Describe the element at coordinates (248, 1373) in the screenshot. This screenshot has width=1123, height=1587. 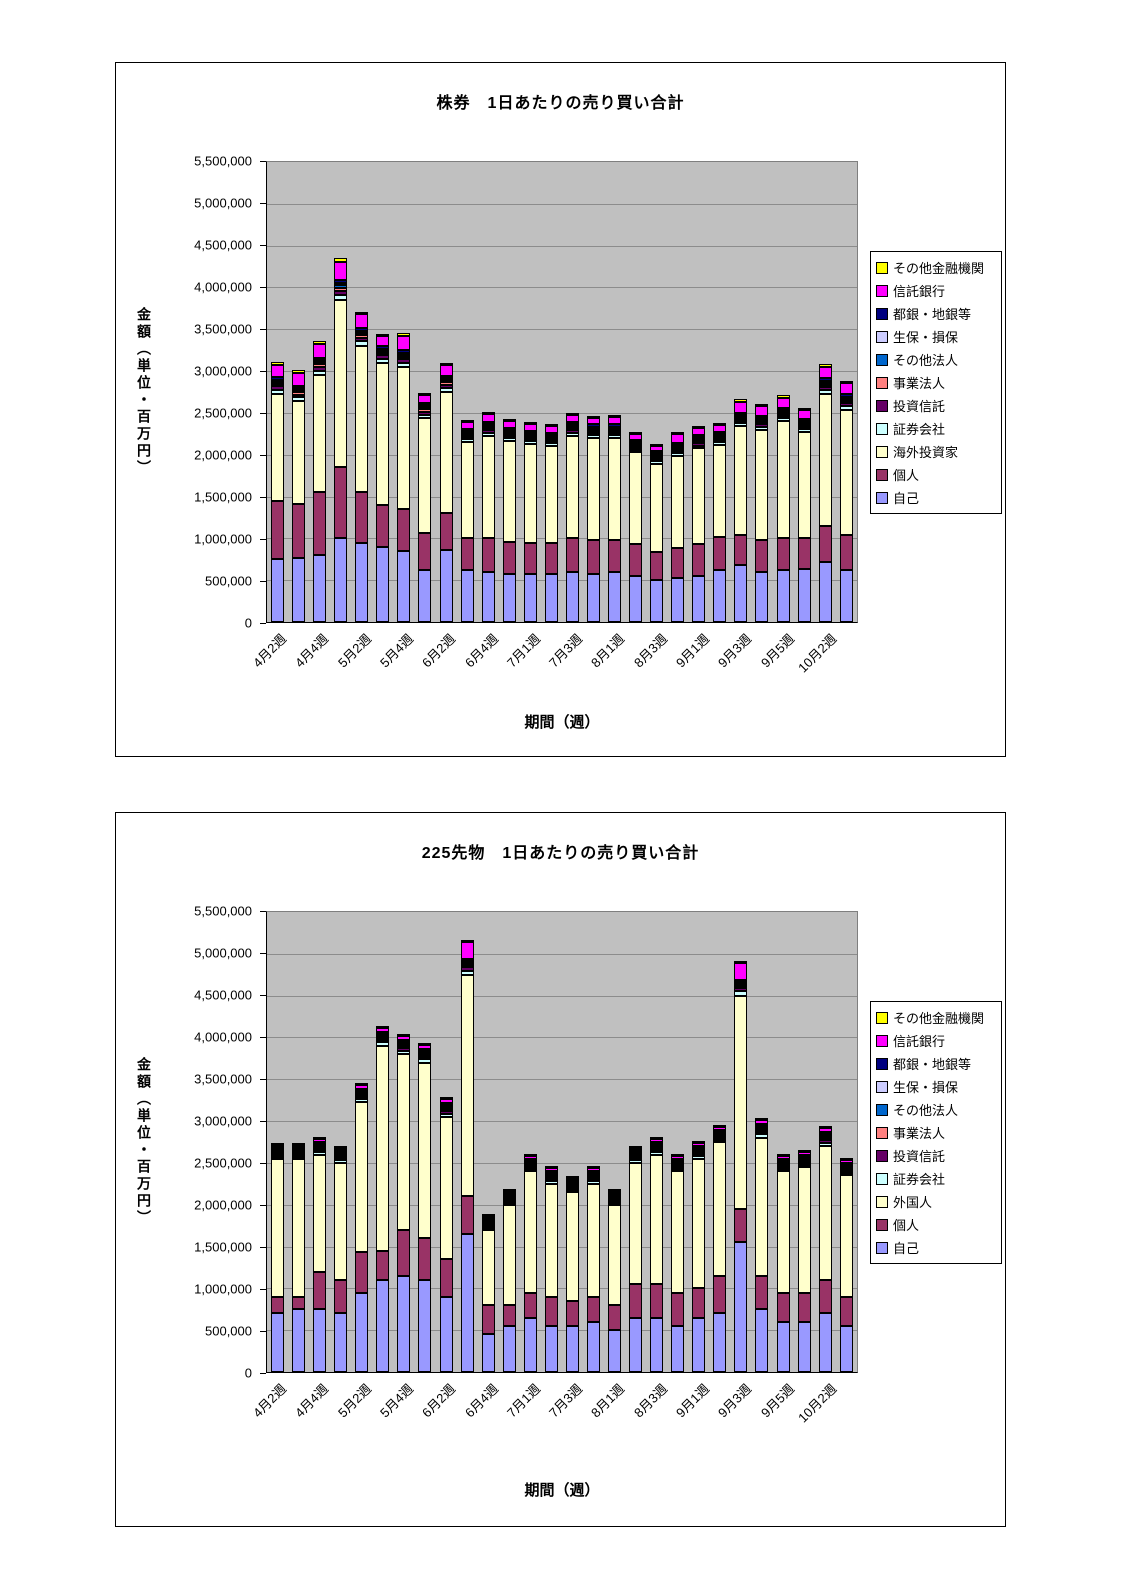
I see `y-tick-label: 0` at that location.